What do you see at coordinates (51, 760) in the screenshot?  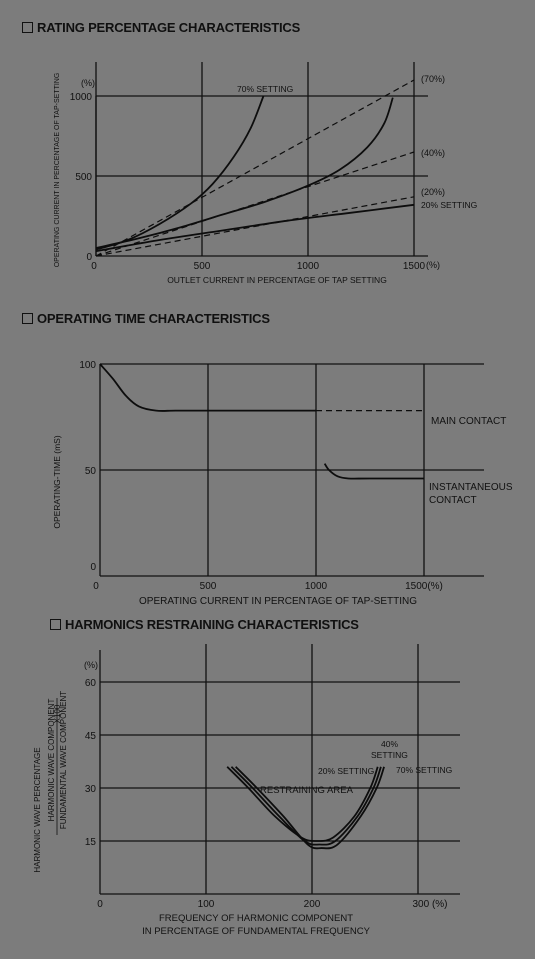 I see `y-axis-label-num: HARMONIC WAVE COMPONENT` at bounding box center [51, 760].